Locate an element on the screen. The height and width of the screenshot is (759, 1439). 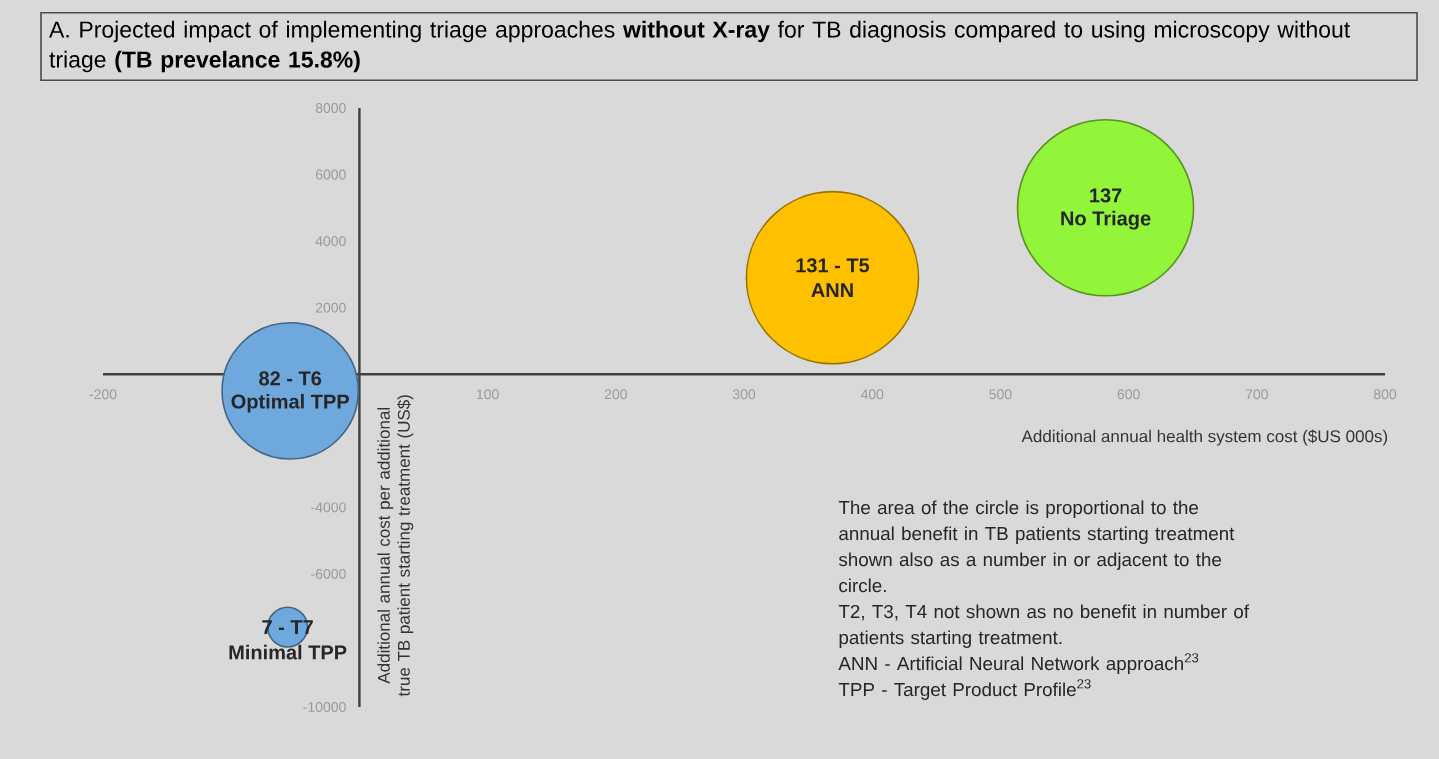
y-tick-label: -4000 is located at coordinates (328, 507).